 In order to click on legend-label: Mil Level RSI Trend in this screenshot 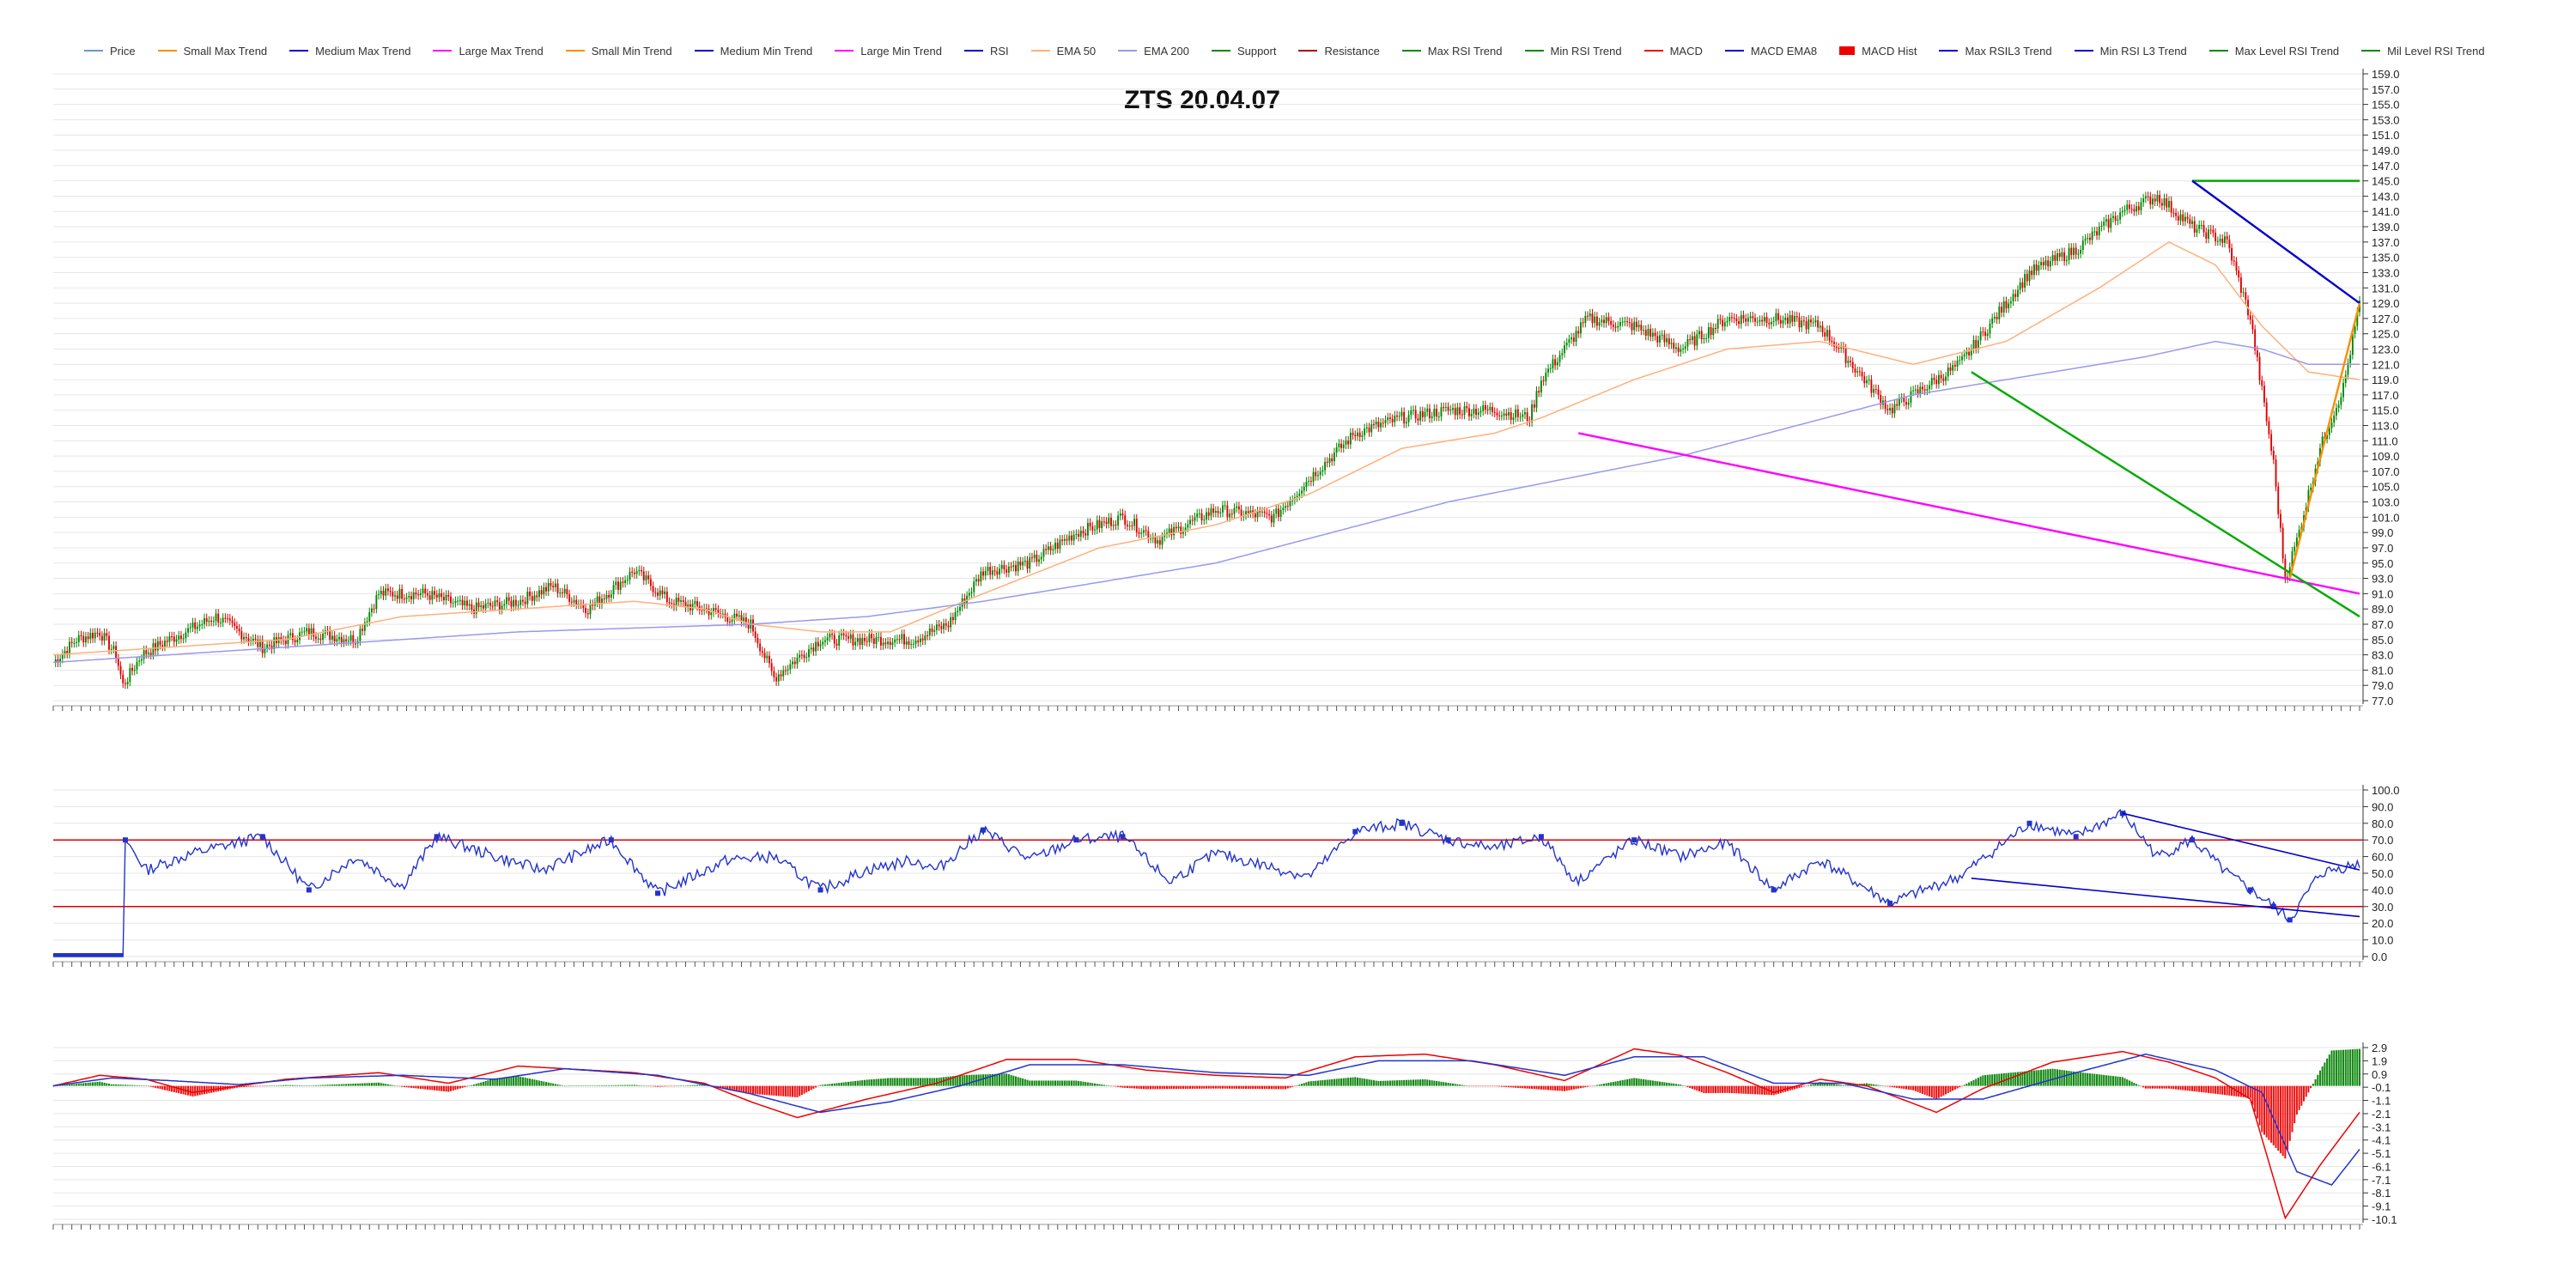, I will do `click(2436, 51)`.